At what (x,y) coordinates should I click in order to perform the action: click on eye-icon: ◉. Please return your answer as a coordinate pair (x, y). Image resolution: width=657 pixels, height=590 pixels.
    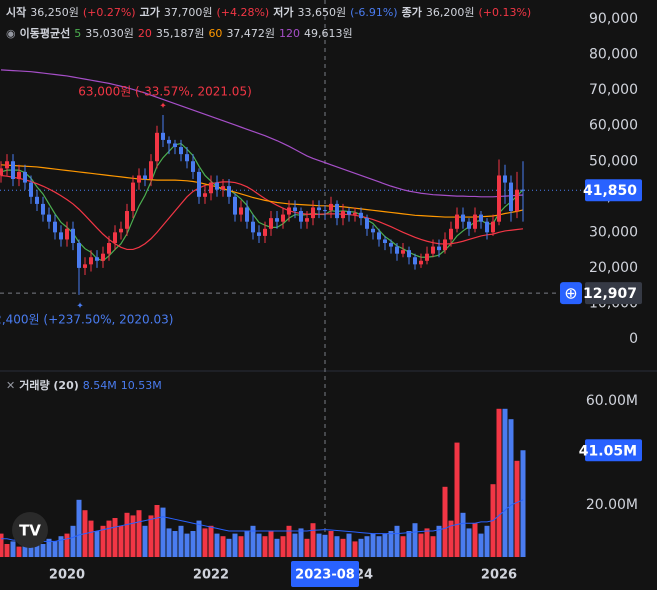
    Looking at the image, I should click on (11, 33).